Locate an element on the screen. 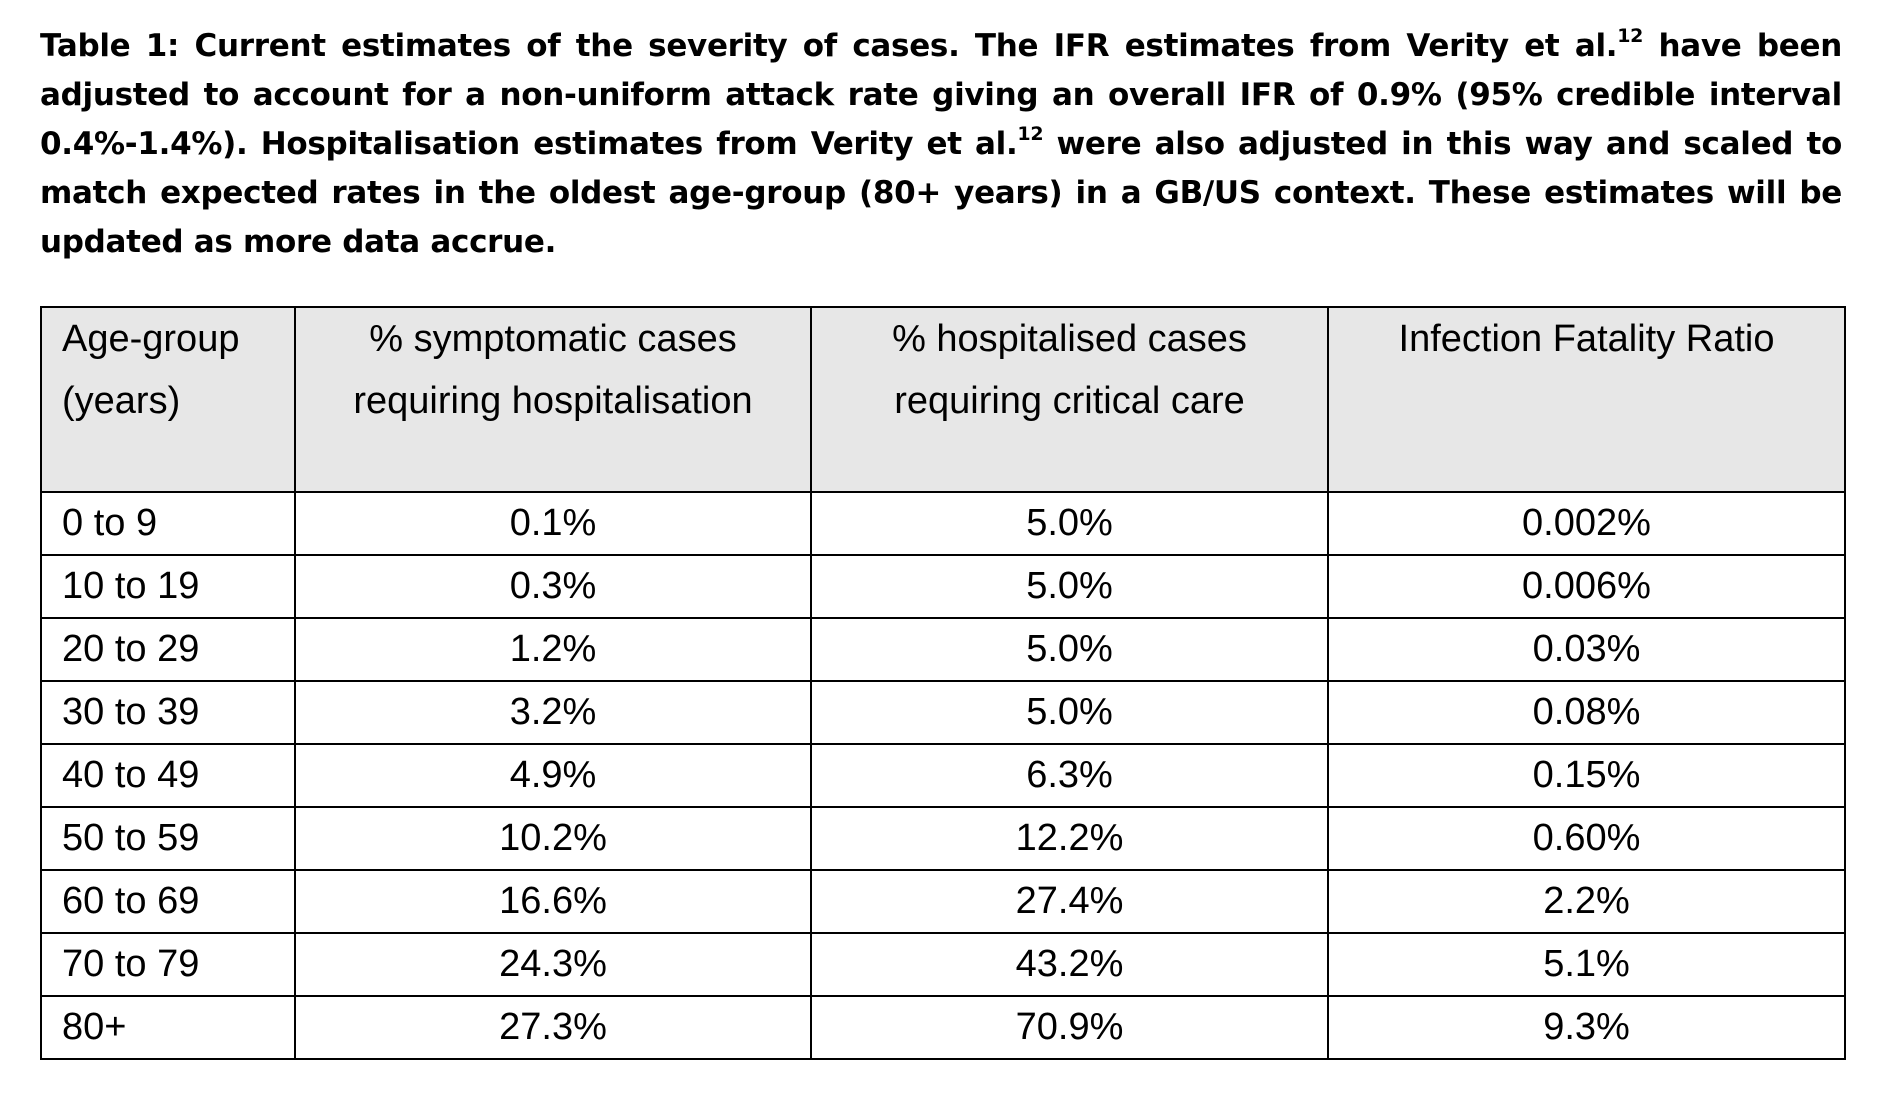 The image size is (1888, 1116). ifr-cell: 5.1% is located at coordinates (1586, 964).